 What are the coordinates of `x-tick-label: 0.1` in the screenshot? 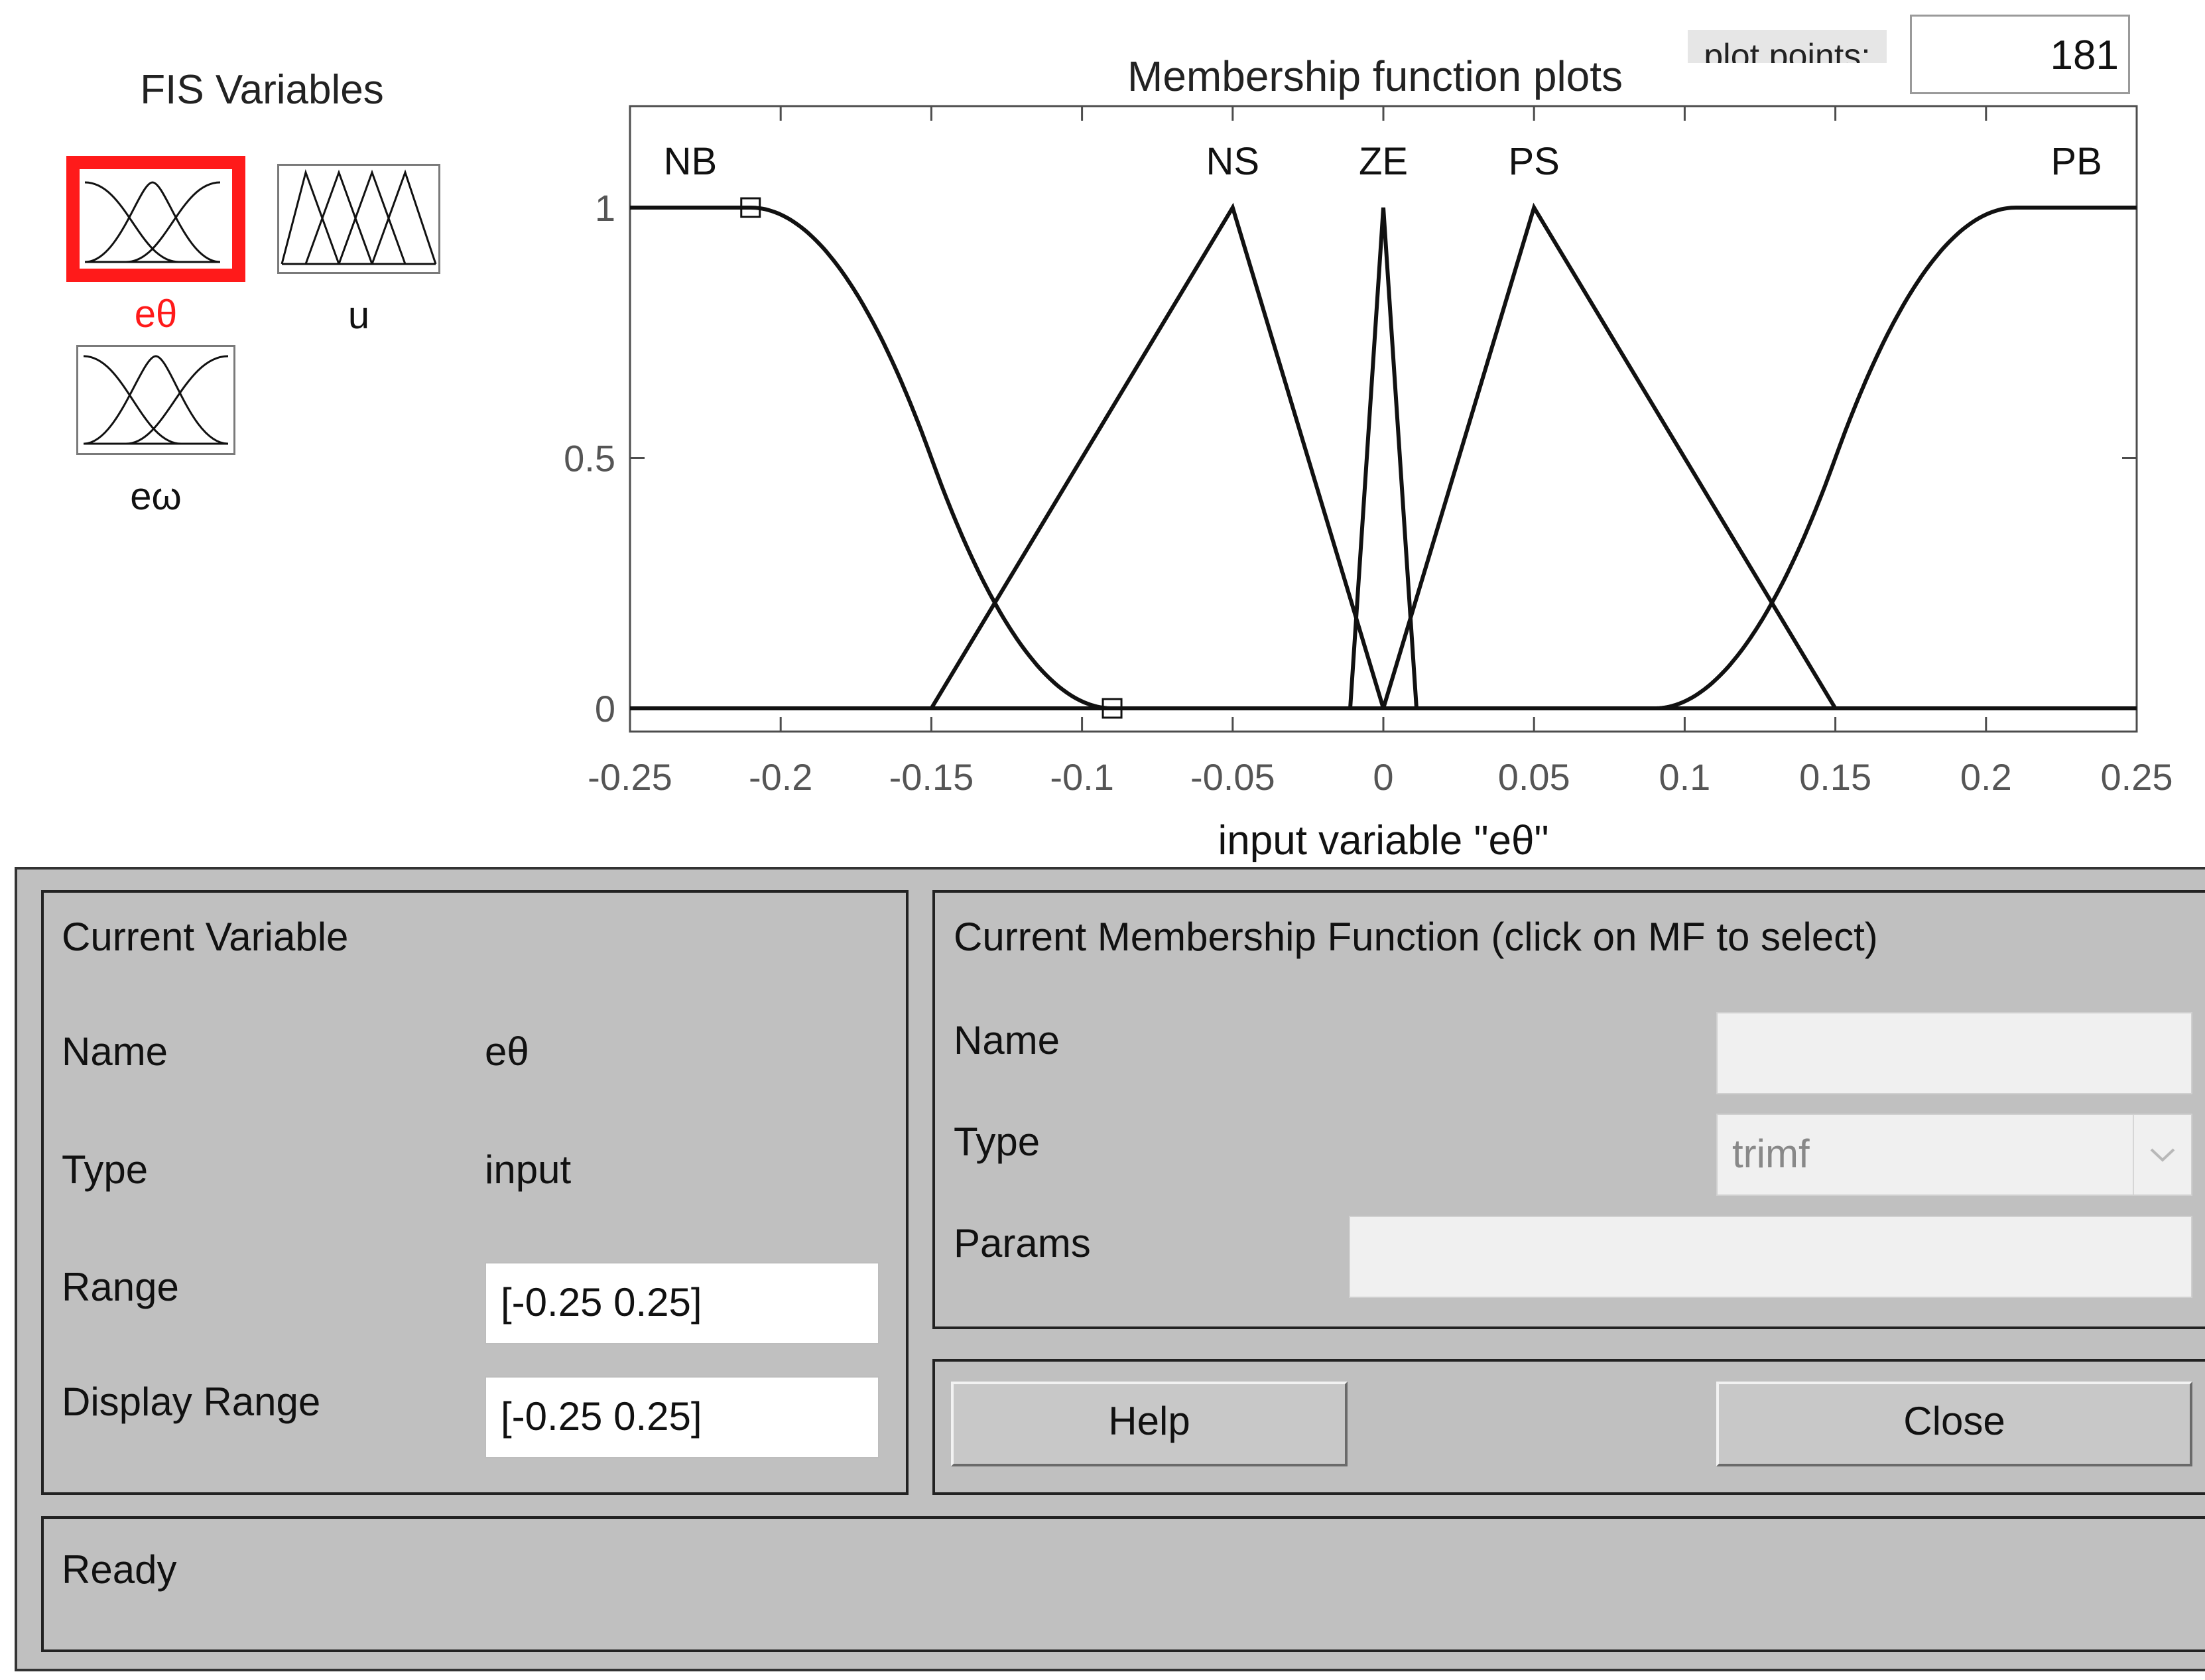 It's located at (1684, 777).